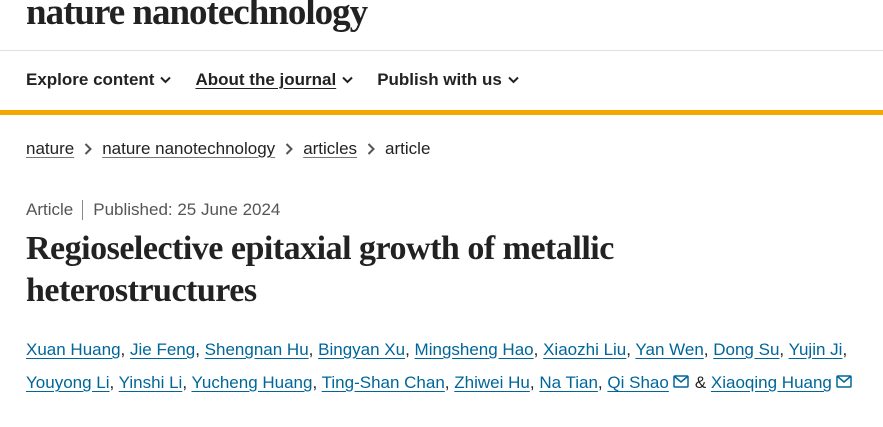 The width and height of the screenshot is (883, 427). What do you see at coordinates (90, 79) in the screenshot?
I see `nav-label: Explore content` at bounding box center [90, 79].